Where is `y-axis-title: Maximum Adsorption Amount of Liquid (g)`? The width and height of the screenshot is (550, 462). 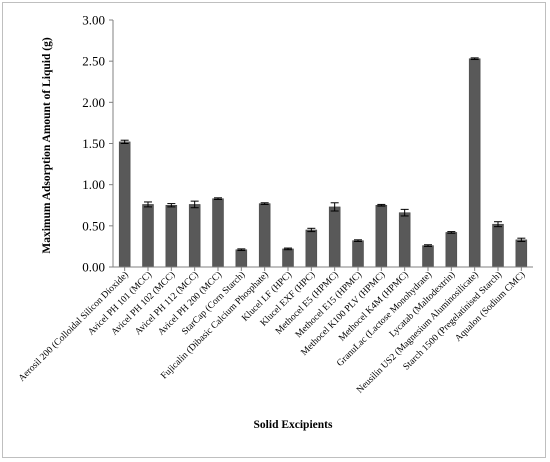 y-axis-title: Maximum Adsorption Amount of Liquid (g) is located at coordinates (47, 145).